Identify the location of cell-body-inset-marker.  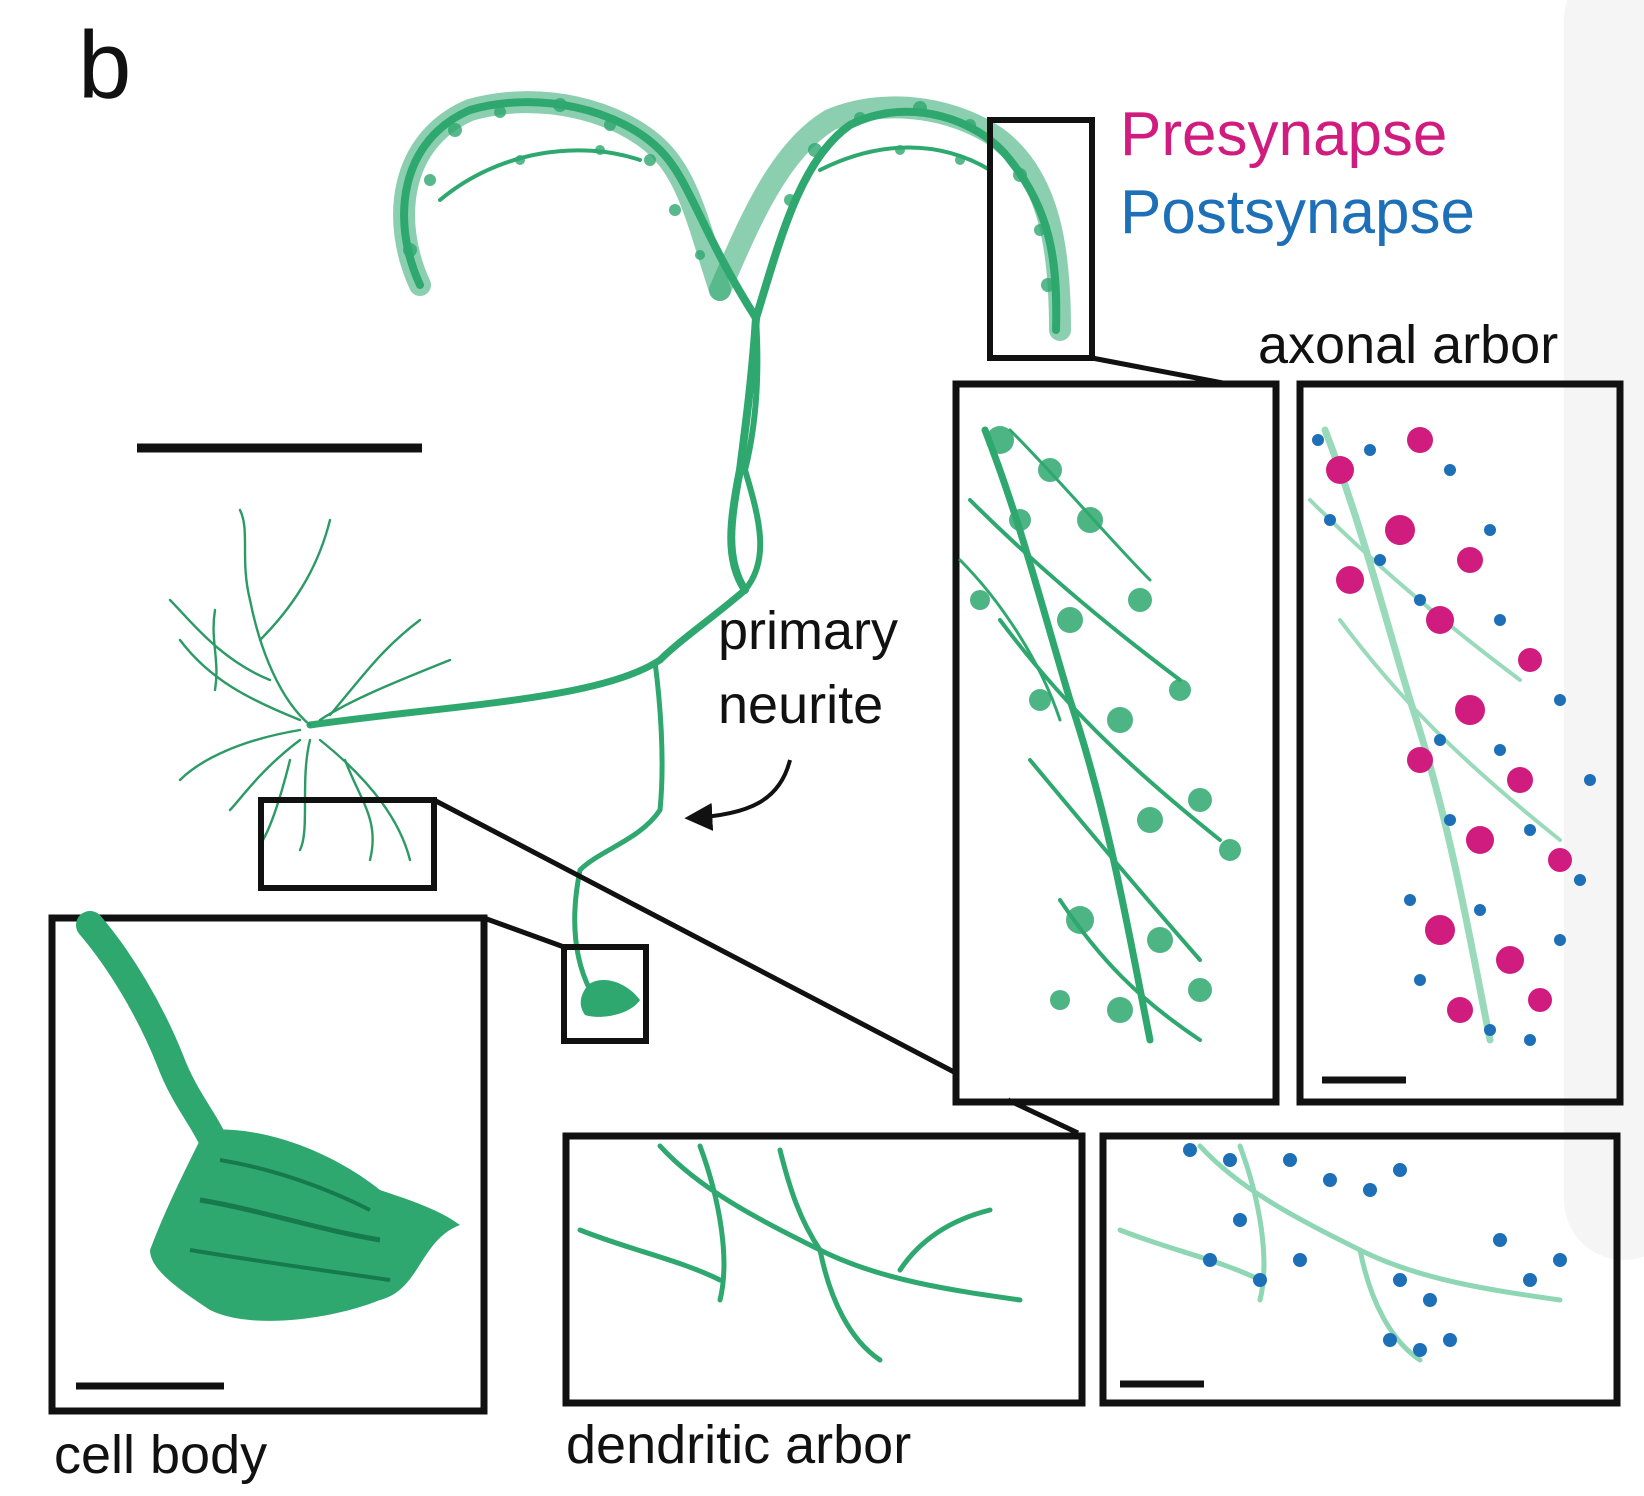
(605, 994).